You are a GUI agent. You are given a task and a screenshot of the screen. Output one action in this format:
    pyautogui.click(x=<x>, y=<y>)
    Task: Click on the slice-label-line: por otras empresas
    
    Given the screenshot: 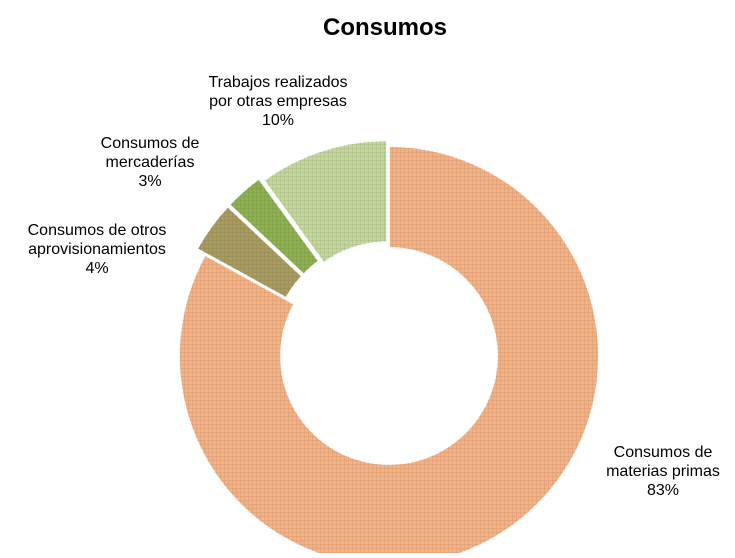 What is the action you would take?
    pyautogui.click(x=278, y=101)
    